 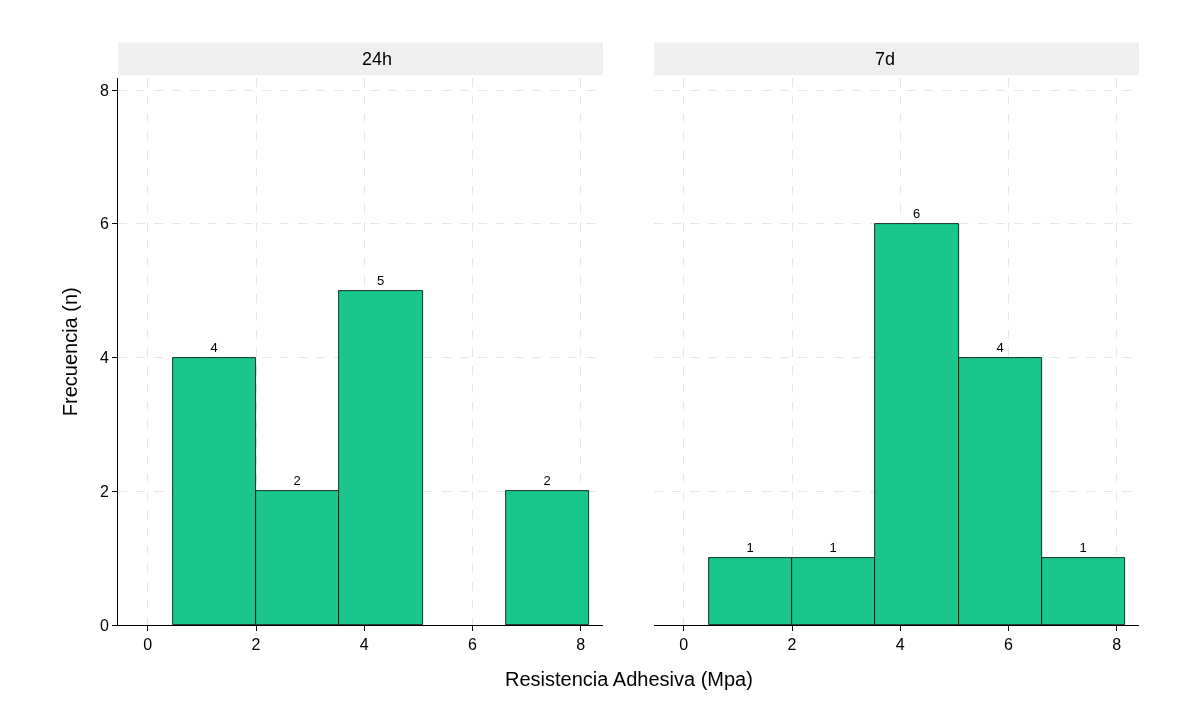 I want to click on chart-title: 7d, so click(x=885, y=59).